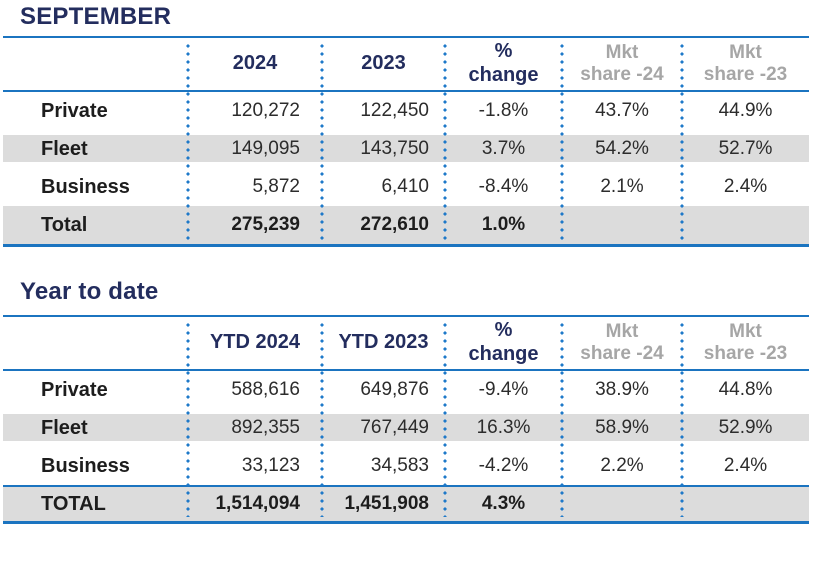 The width and height of the screenshot is (816, 565). I want to click on value-mkt-share-24: 58.9%, so click(622, 427).